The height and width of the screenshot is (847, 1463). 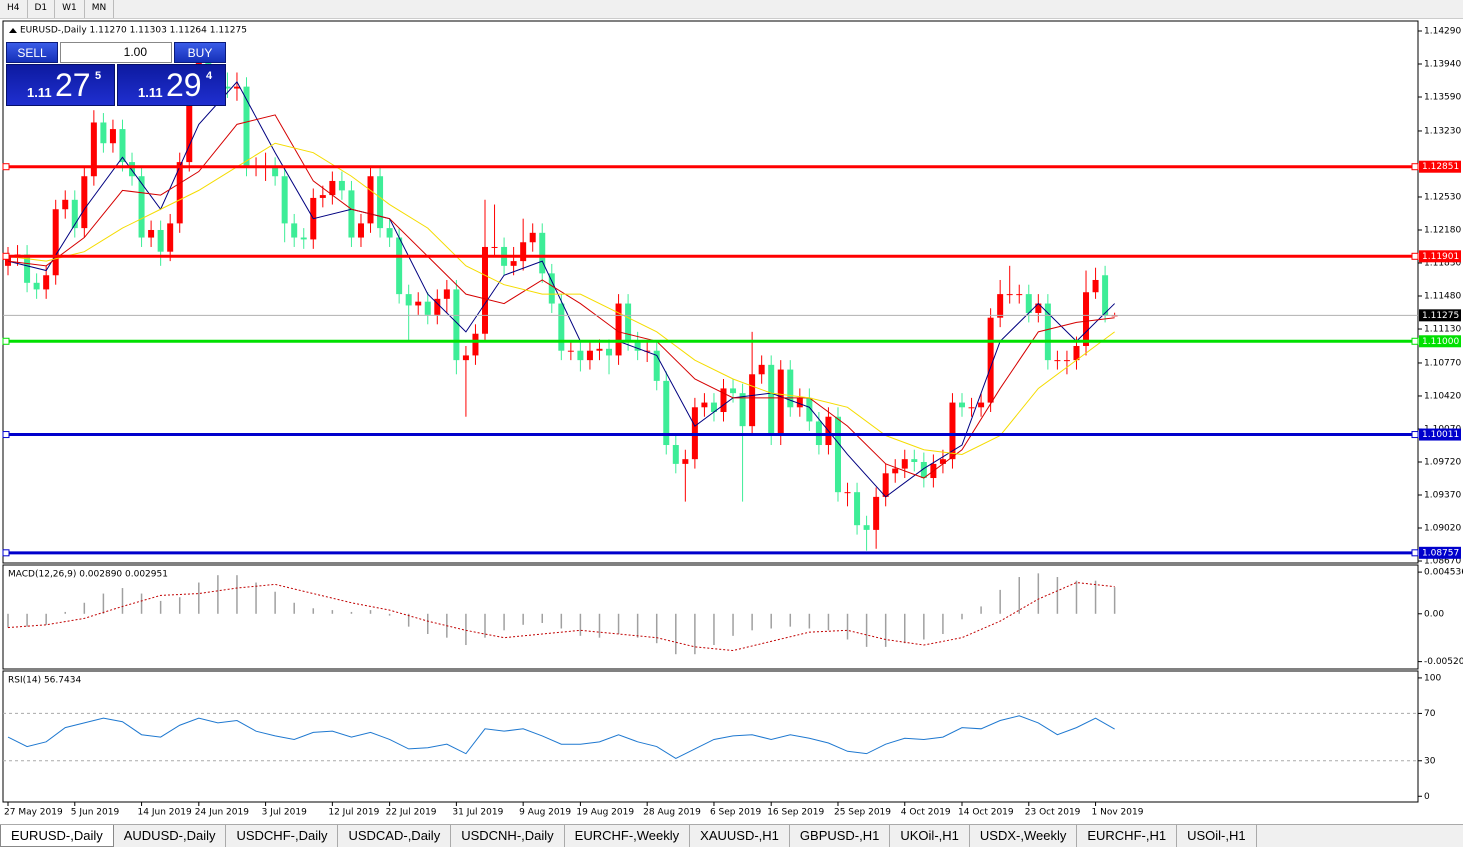 I want to click on y-tick-label: 1.13590, so click(x=1442, y=98).